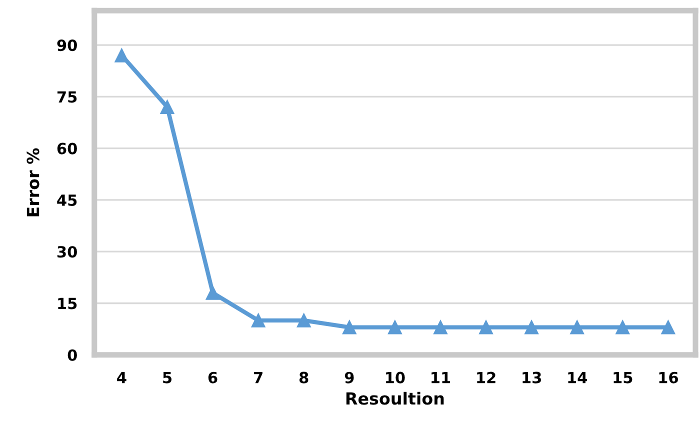  I want to click on y-tick-label: 75, so click(67, 97).